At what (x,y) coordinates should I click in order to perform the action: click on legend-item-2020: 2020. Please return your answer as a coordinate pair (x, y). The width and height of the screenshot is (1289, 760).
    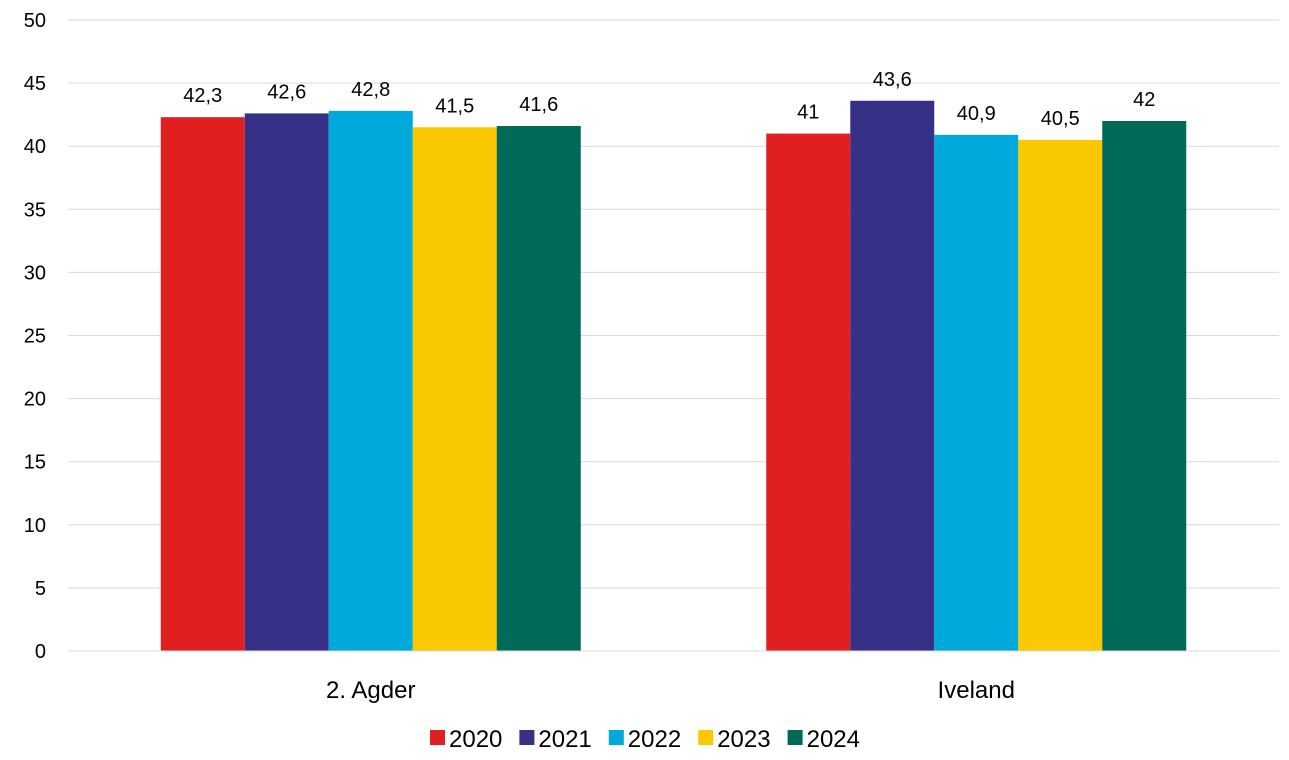
    Looking at the image, I should click on (466, 739).